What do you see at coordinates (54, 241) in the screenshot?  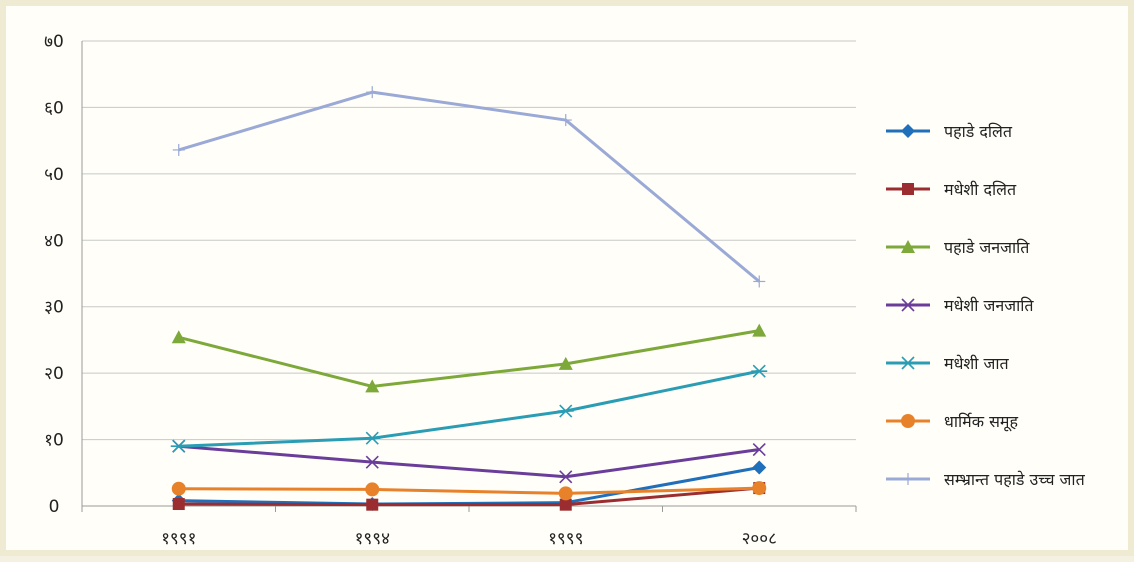 I see `y-tick-label: ४0` at bounding box center [54, 241].